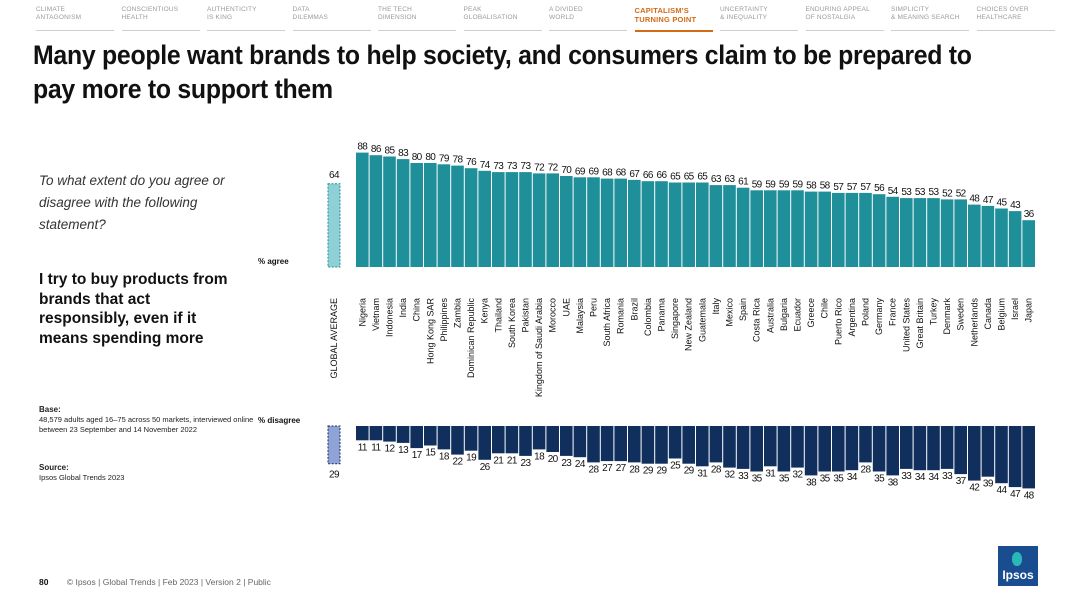 The width and height of the screenshot is (1080, 608). Describe the element at coordinates (512, 166) in the screenshot. I see `agree-value: 73` at that location.